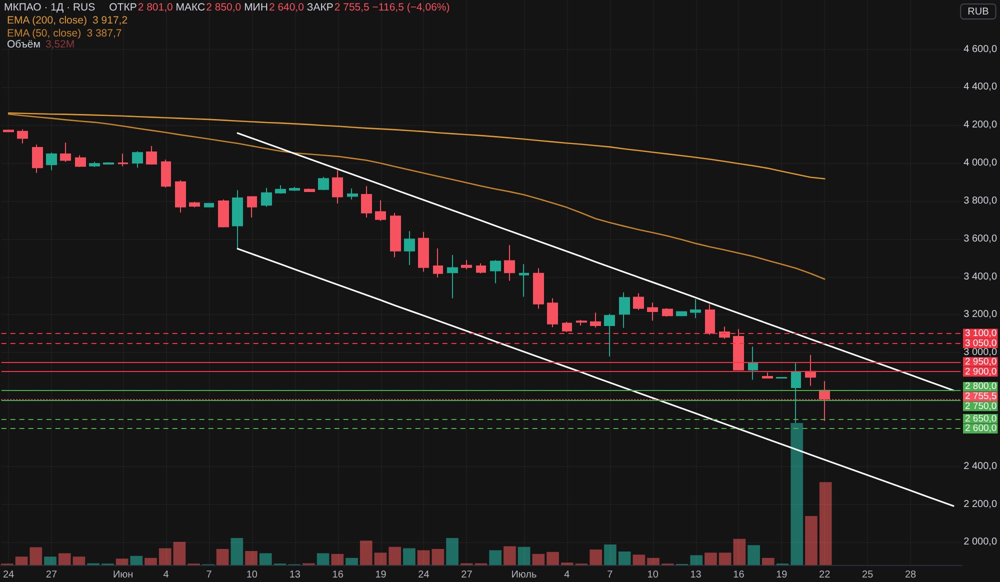  What do you see at coordinates (981, 362) in the screenshot?
I see `ref-line-label: 2 950,0` at bounding box center [981, 362].